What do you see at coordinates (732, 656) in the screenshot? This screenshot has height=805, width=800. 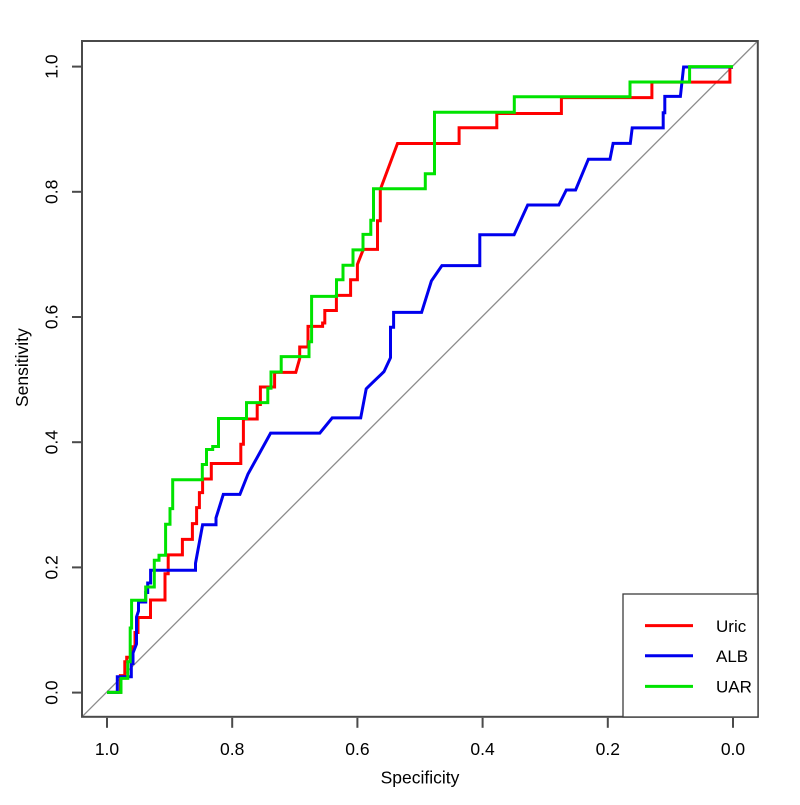 I see `svg-text: ALB` at bounding box center [732, 656].